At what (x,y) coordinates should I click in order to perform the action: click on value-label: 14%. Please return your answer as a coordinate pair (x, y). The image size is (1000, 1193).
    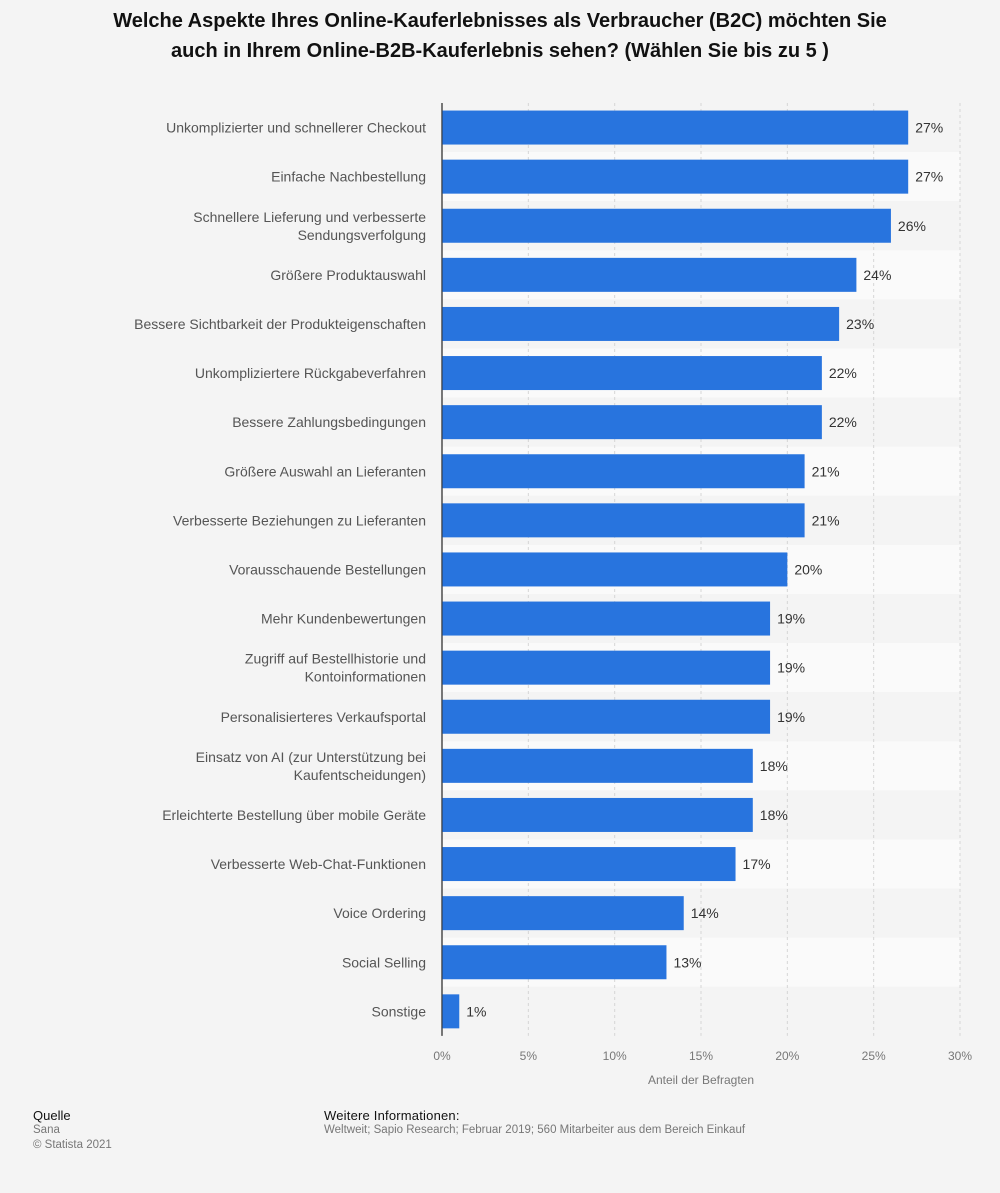
    Looking at the image, I should click on (705, 913).